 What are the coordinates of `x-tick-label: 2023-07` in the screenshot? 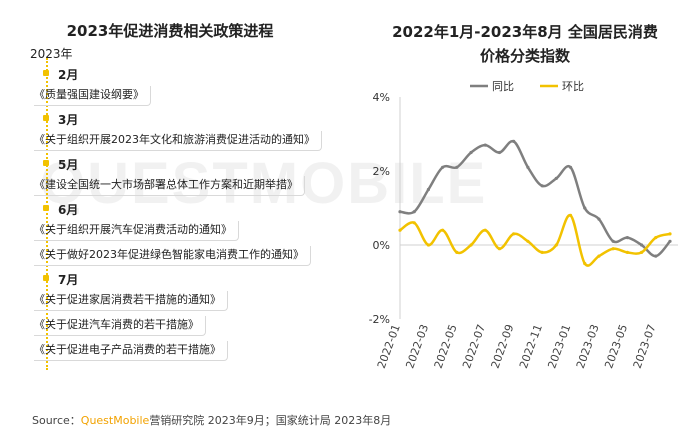 It's located at (645, 347).